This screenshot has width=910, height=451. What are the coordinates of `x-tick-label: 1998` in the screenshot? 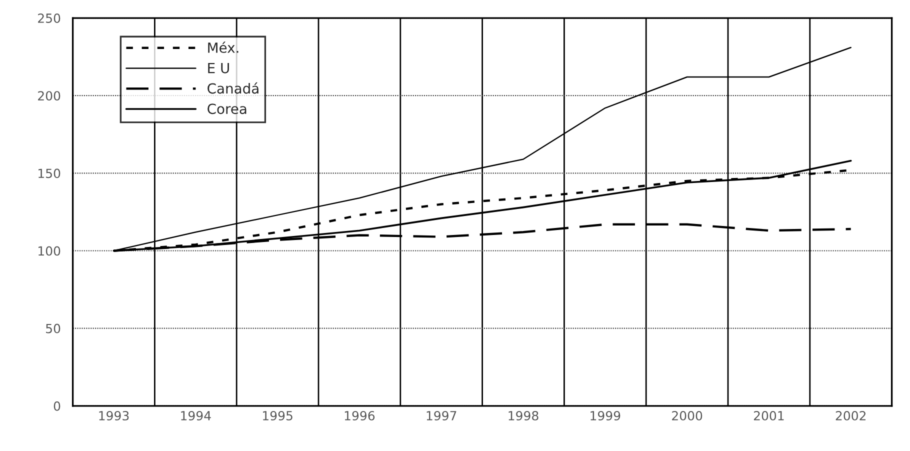 It's located at (523, 415).